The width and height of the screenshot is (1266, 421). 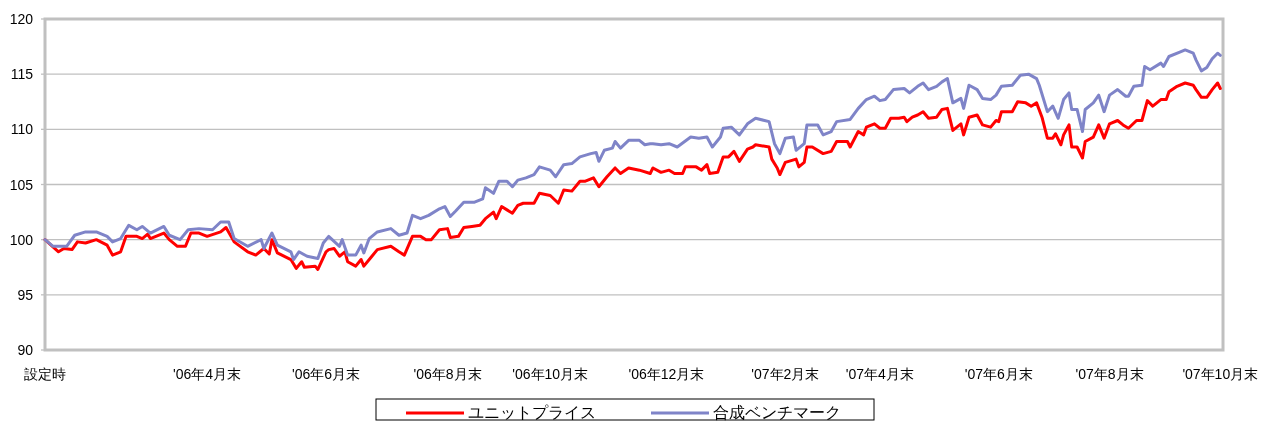 I want to click on x-tick-label: '07年4月末, so click(x=879, y=374).